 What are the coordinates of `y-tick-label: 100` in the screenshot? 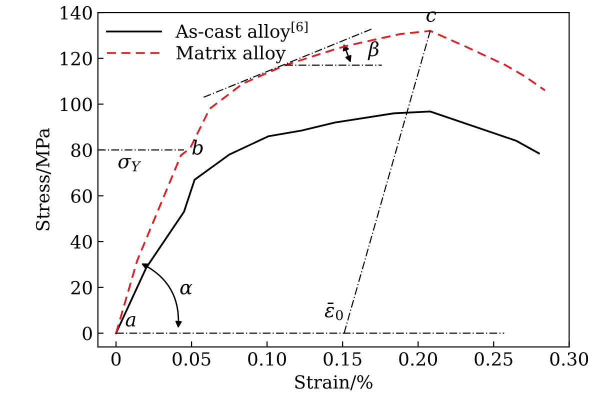 It's located at (76, 105).